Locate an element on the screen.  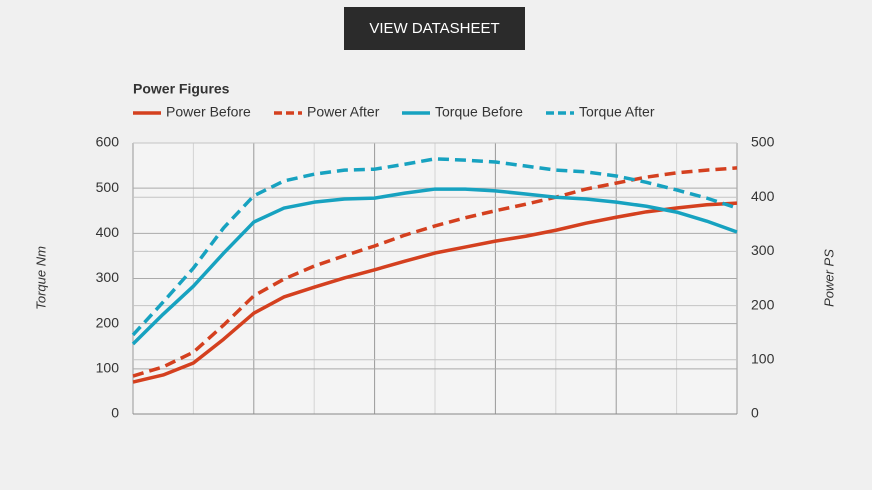
y2-tick-label: 200 is located at coordinates (763, 304).